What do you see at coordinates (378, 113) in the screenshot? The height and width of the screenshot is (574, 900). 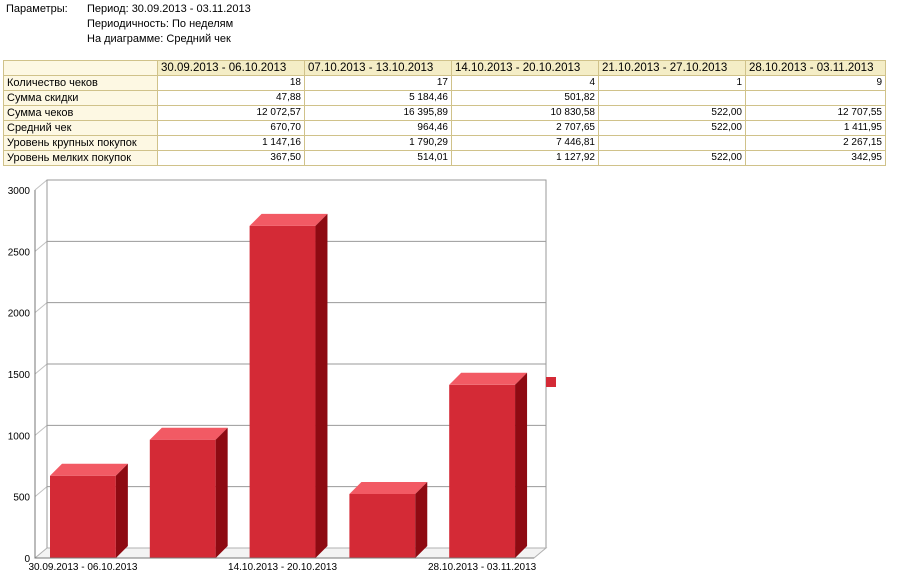 I see `table-cell: 16 395,89` at bounding box center [378, 113].